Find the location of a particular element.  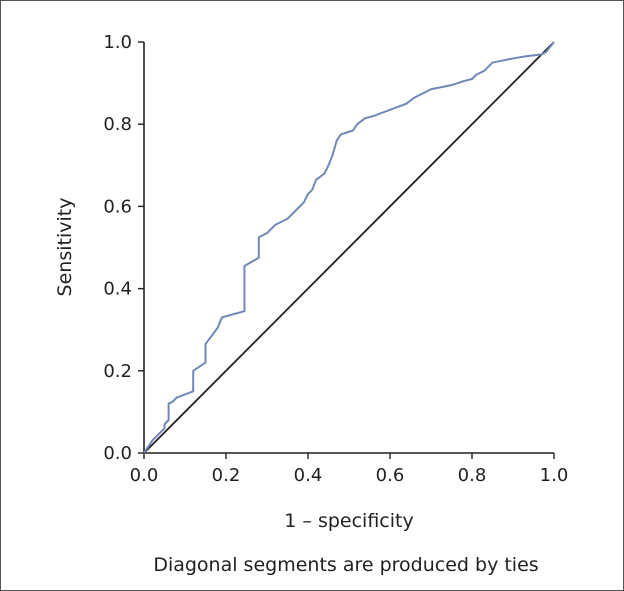

x-tick-label: 0.0 is located at coordinates (144, 475).